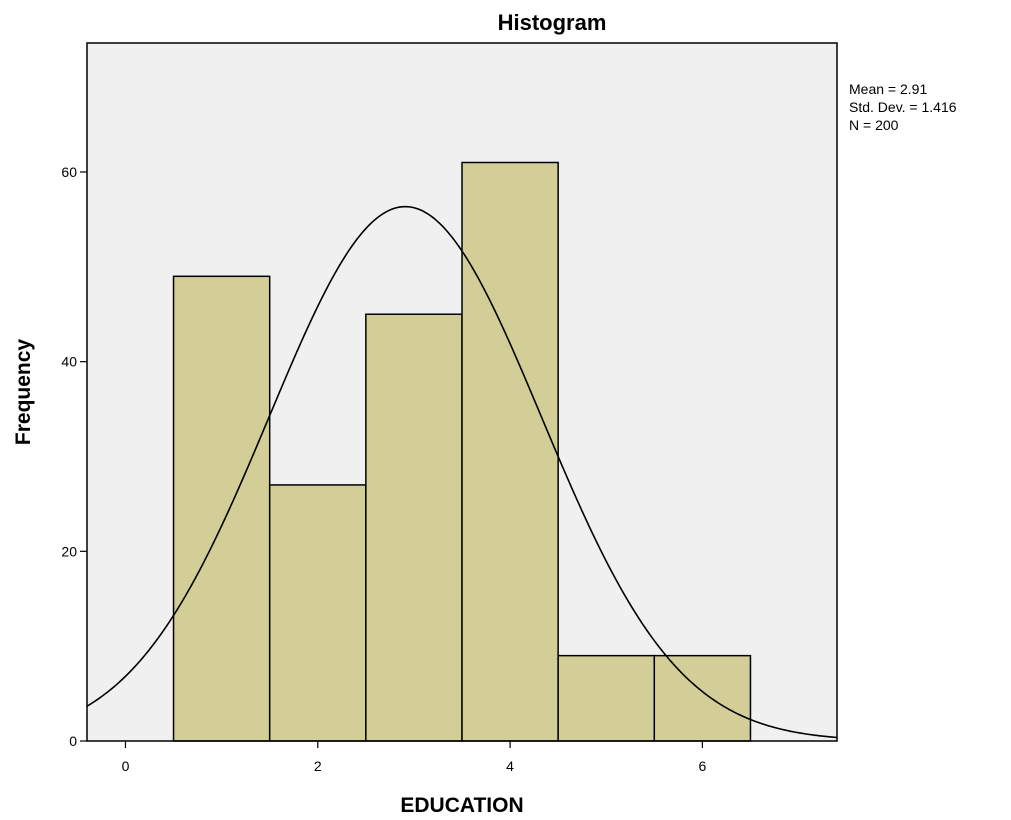 The height and width of the screenshot is (820, 1011). I want to click on x-tick-label: 0, so click(126, 766).